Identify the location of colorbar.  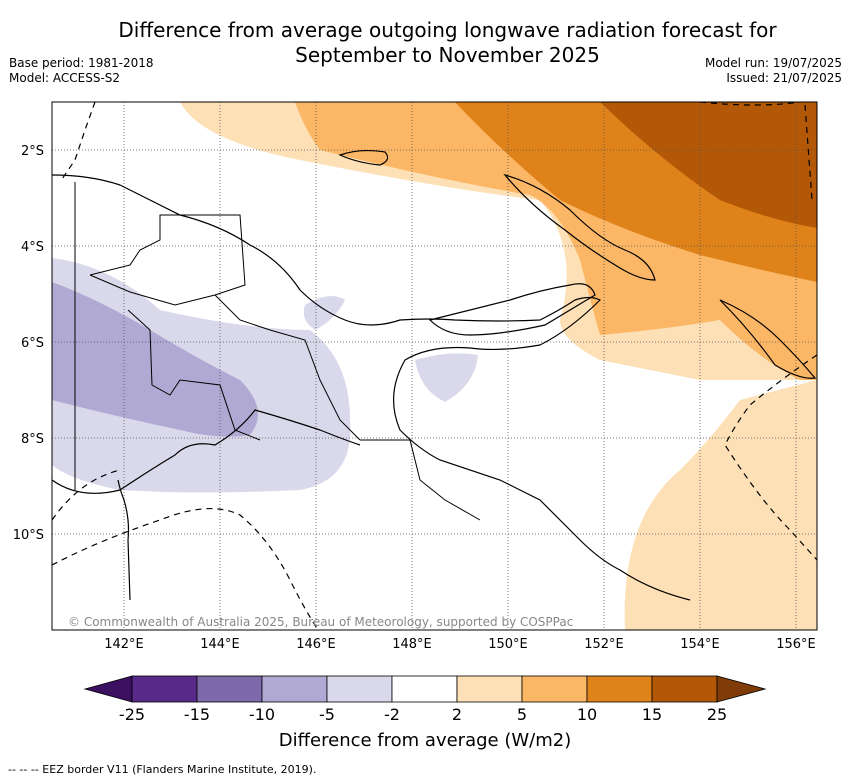
(425, 689).